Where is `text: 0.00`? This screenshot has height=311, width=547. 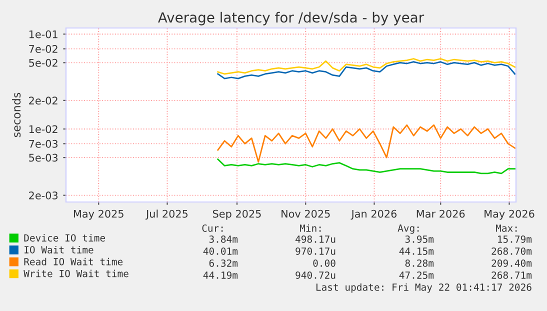 text: 0.00 is located at coordinates (324, 263).